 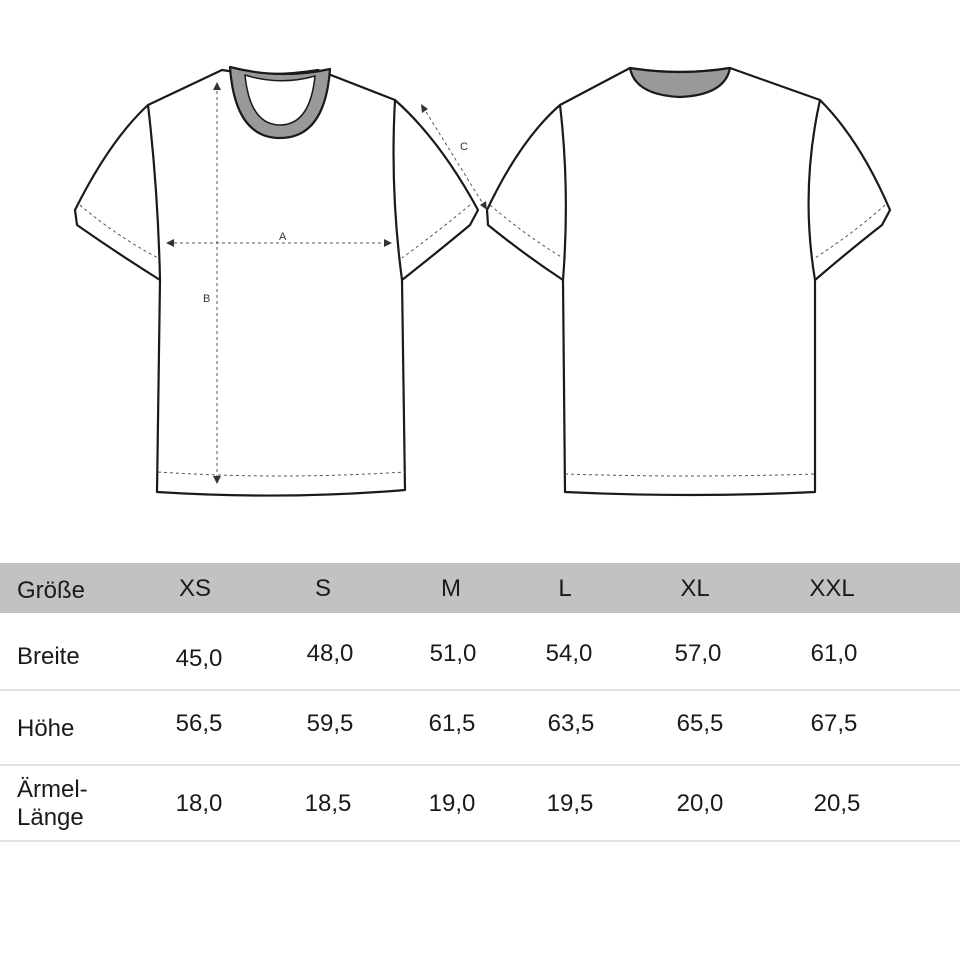 What do you see at coordinates (328, 803) in the screenshot?
I see `table-cell: 18,5` at bounding box center [328, 803].